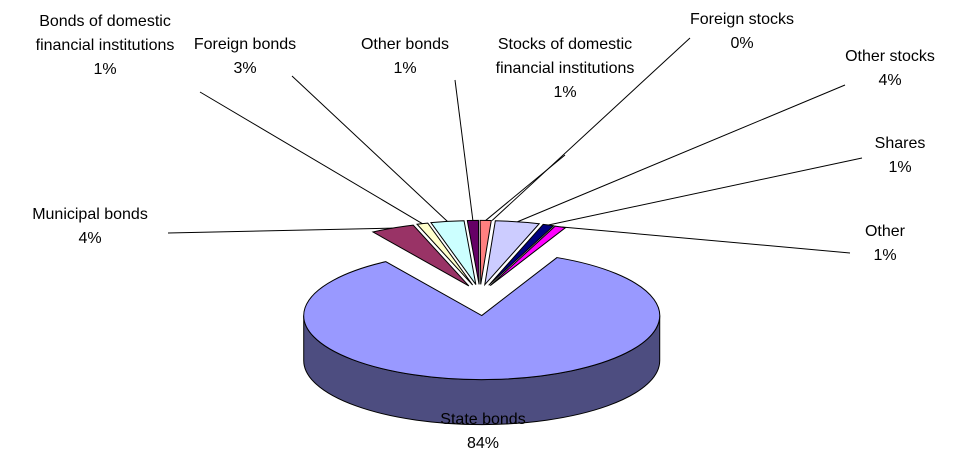 The width and height of the screenshot is (966, 462). I want to click on slice-label: Other 1%, so click(885, 244).